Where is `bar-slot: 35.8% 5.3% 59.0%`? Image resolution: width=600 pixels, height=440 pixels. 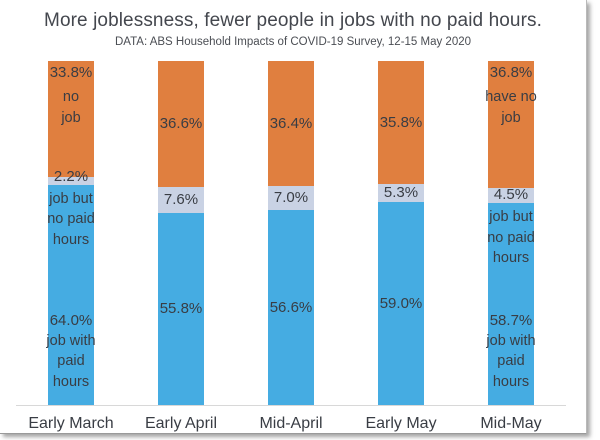
bar-slot: 35.8% 5.3% 59.0% is located at coordinates (401, 233).